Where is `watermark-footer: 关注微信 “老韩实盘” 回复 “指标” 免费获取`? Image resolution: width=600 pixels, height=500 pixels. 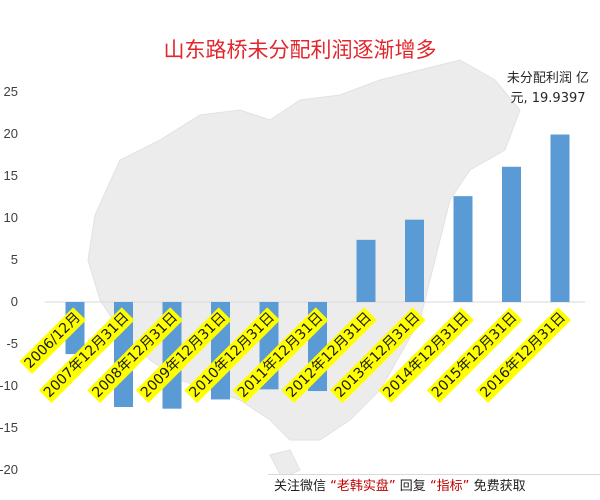 watermark-footer: 关注微信 “老韩实盘” 回复 “指标” 免费获取 is located at coordinates (434, 487).